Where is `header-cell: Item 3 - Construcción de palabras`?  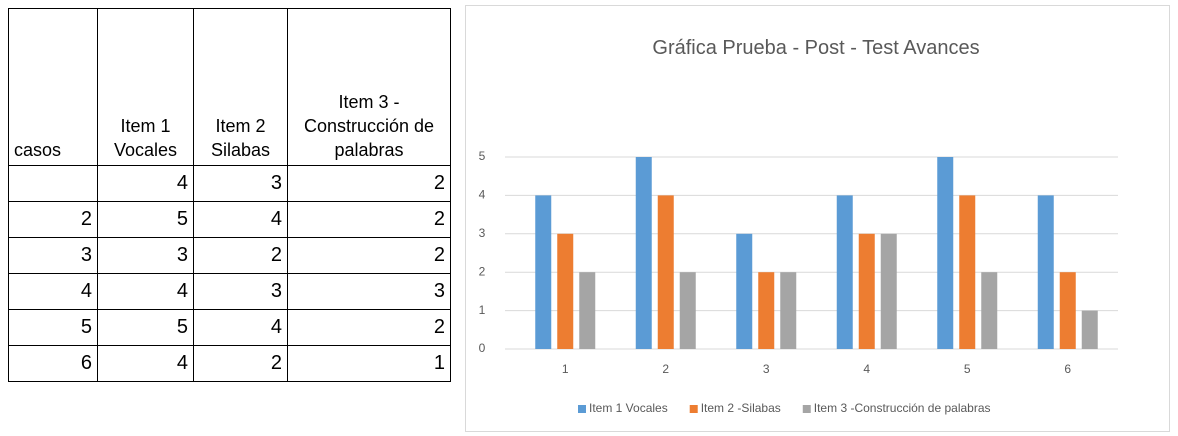 header-cell: Item 3 - Construcción de palabras is located at coordinates (369, 87).